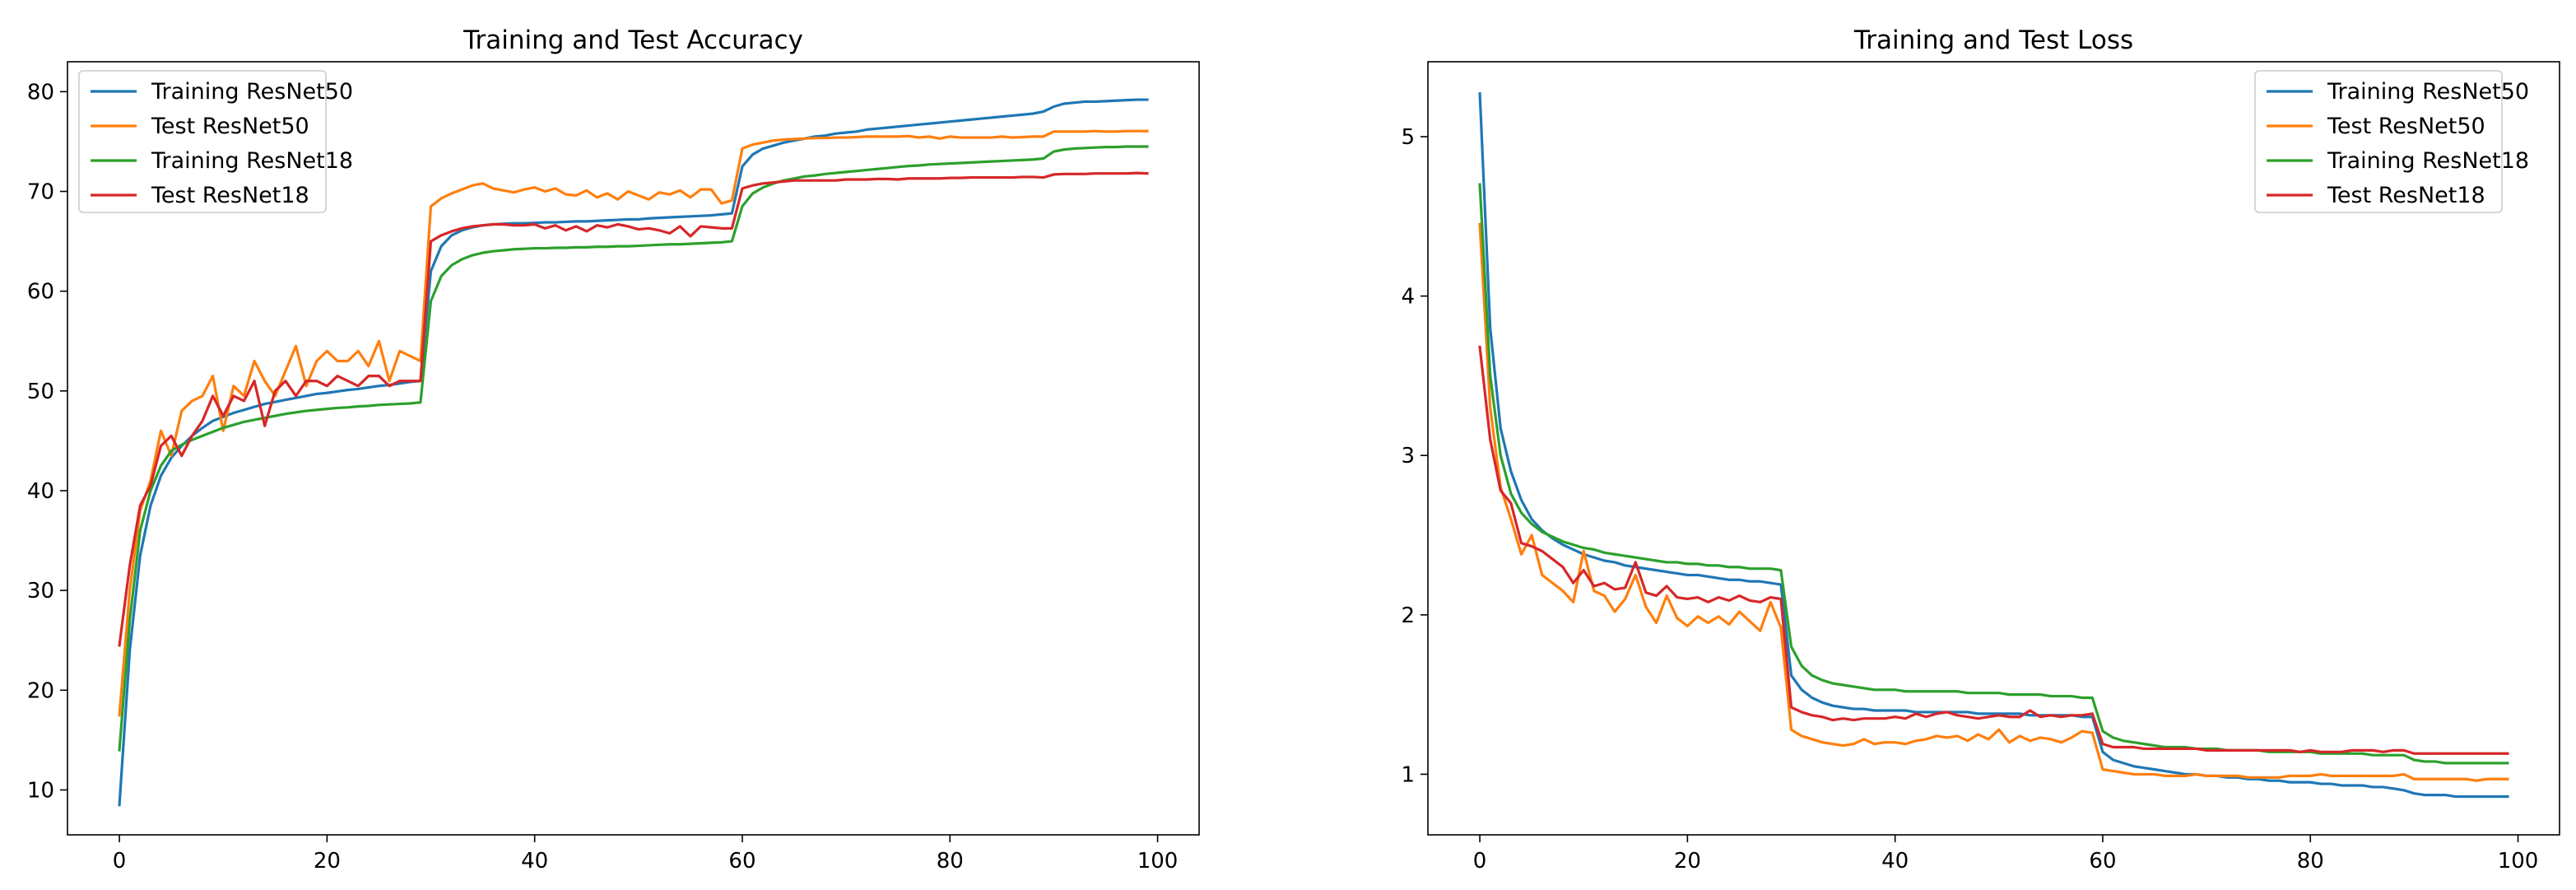 The height and width of the screenshot is (890, 2576). I want to click on y-tick-label: 4, so click(1408, 298).